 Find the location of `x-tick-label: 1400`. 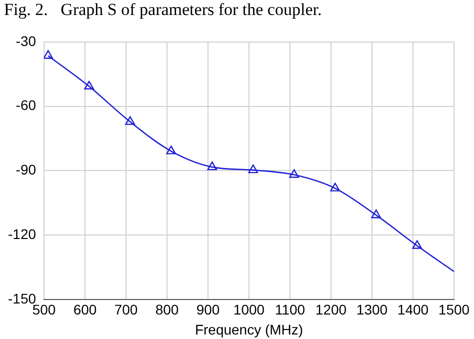

x-tick-label: 1400 is located at coordinates (413, 310).